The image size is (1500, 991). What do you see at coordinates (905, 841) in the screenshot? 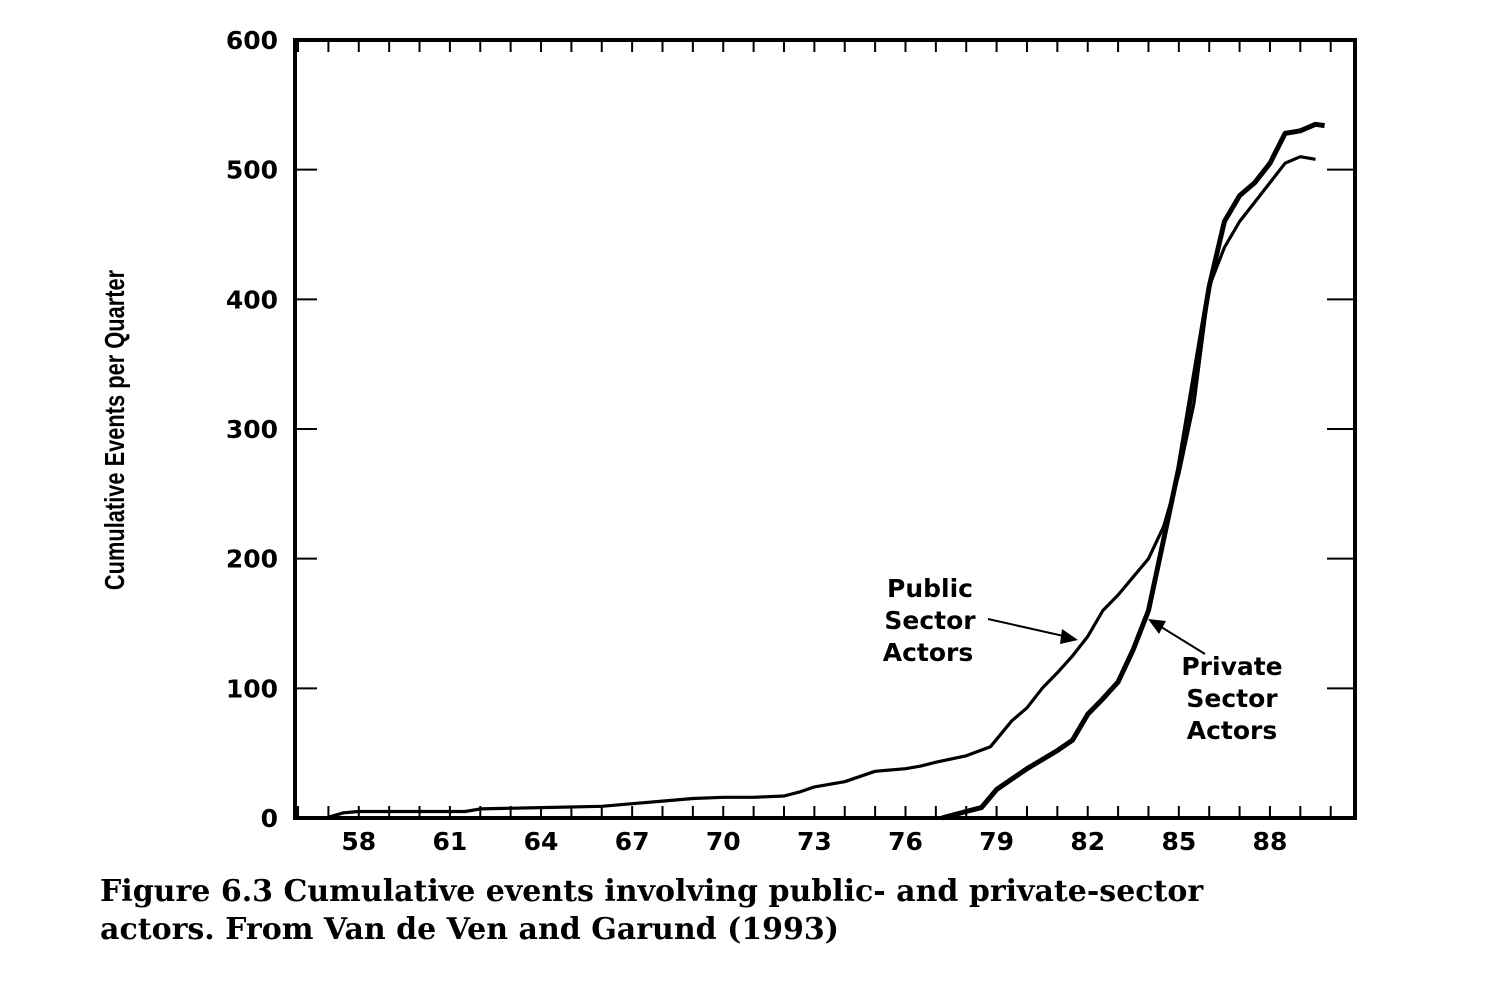
I see `x-tick-label: 76` at bounding box center [905, 841].